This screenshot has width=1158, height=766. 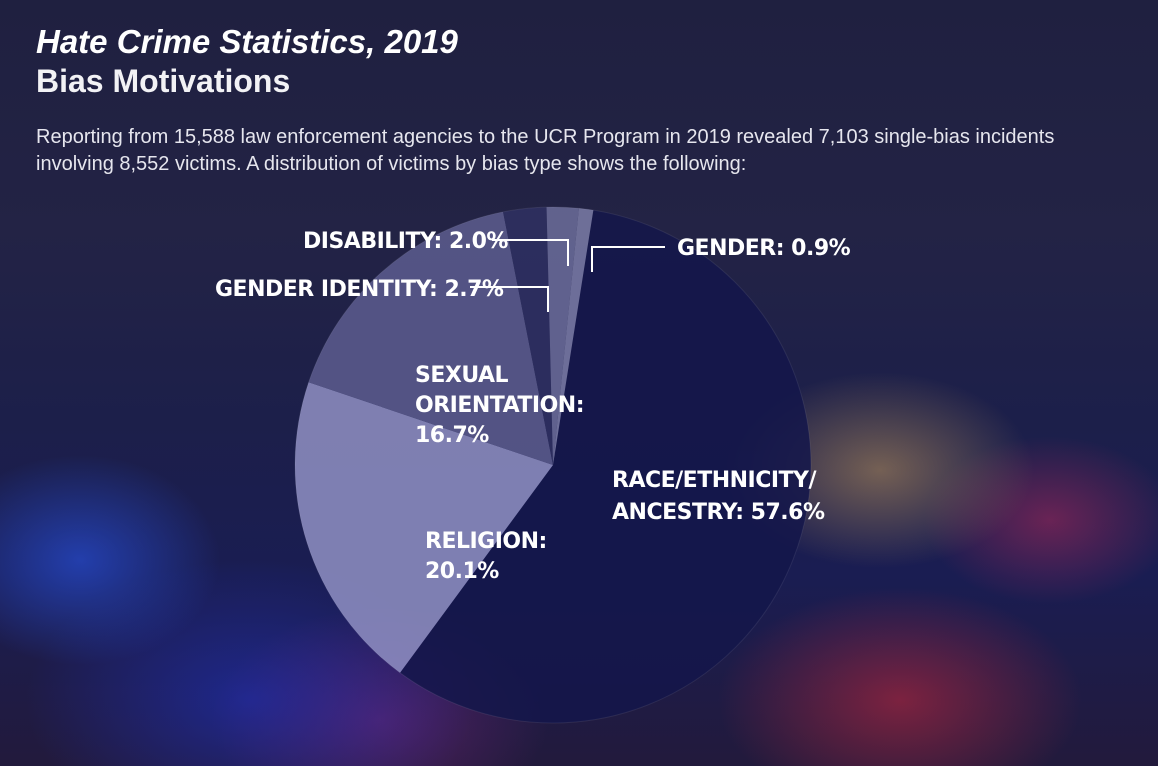 What do you see at coordinates (247, 41) in the screenshot?
I see `chart-title: Hate Crime Statistics, 2019` at bounding box center [247, 41].